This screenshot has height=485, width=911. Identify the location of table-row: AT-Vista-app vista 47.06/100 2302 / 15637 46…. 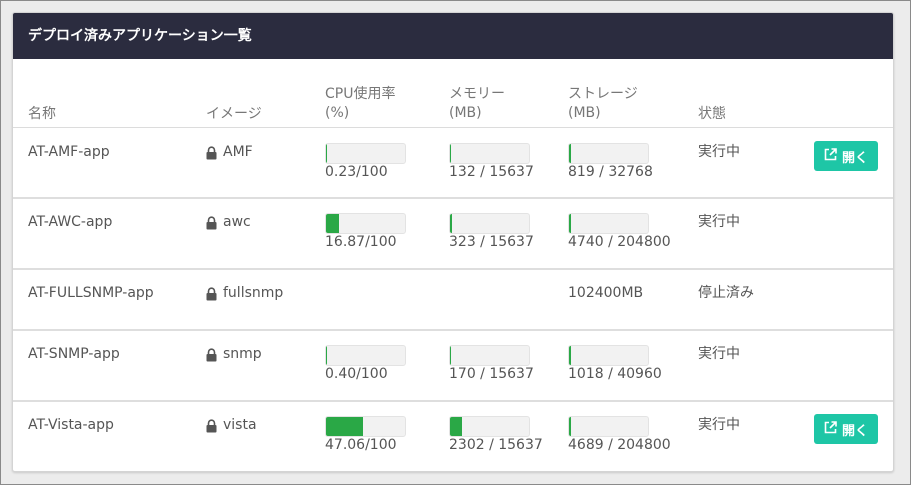
(453, 435).